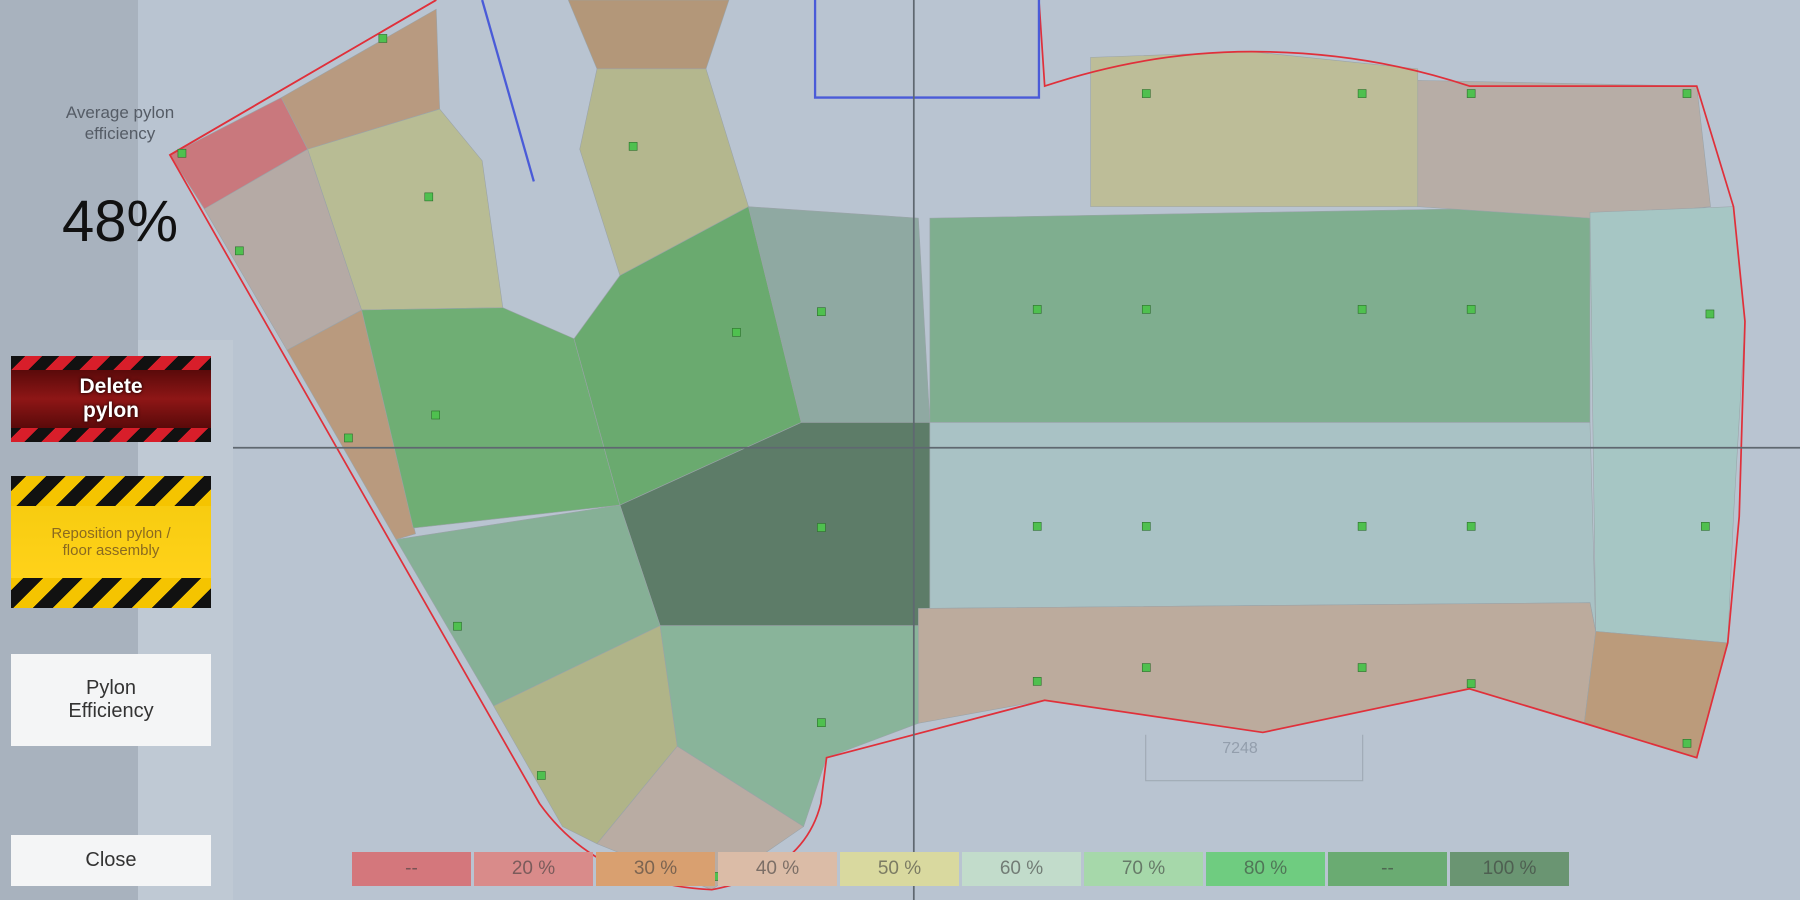 This screenshot has width=1800, height=900. I want to click on dimension-line, so click(1254, 758).